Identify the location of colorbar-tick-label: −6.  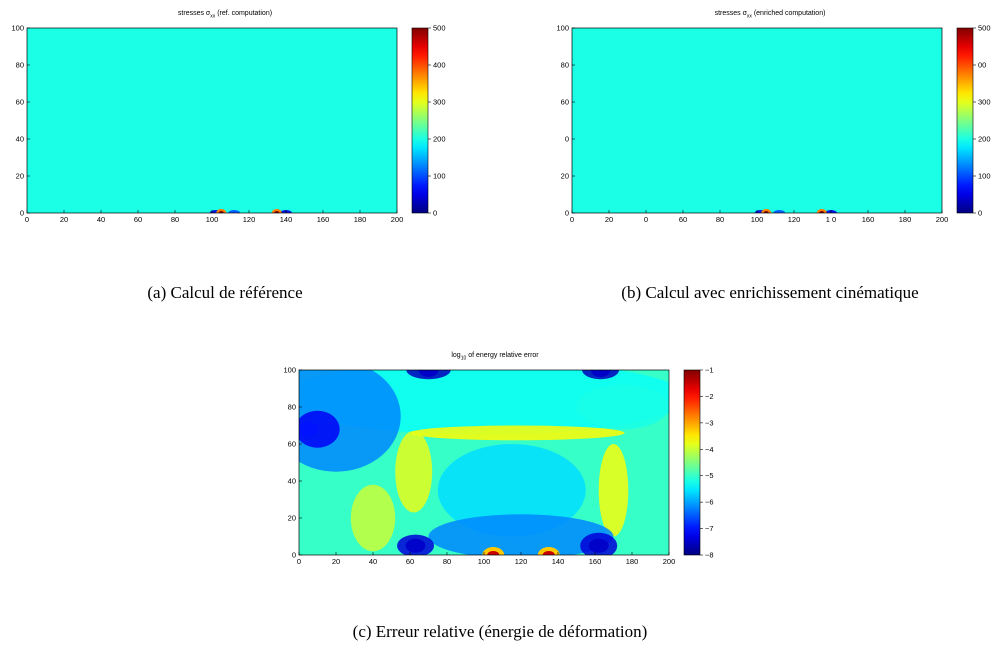
(709, 502).